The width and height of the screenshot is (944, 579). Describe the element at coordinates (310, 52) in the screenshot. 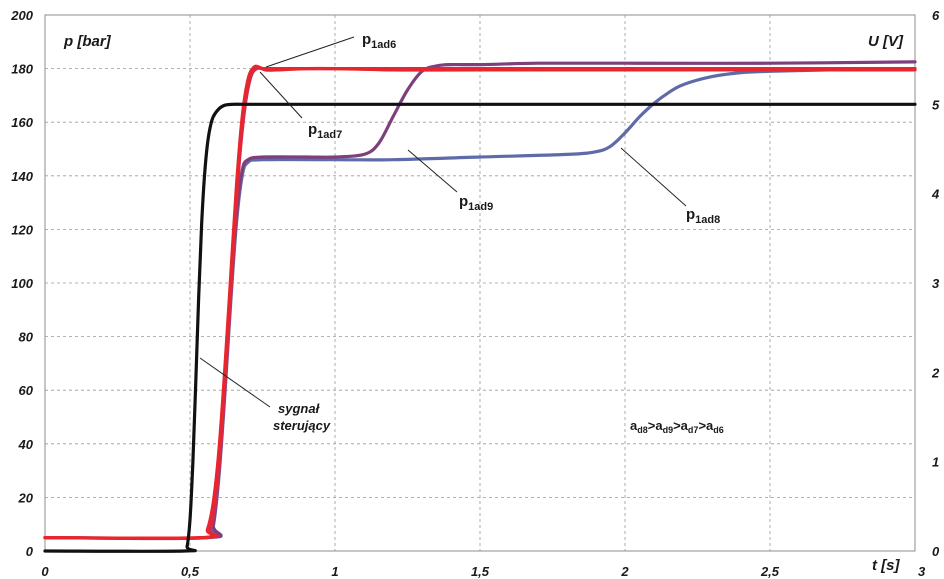

I see `leader-p1ad6` at that location.